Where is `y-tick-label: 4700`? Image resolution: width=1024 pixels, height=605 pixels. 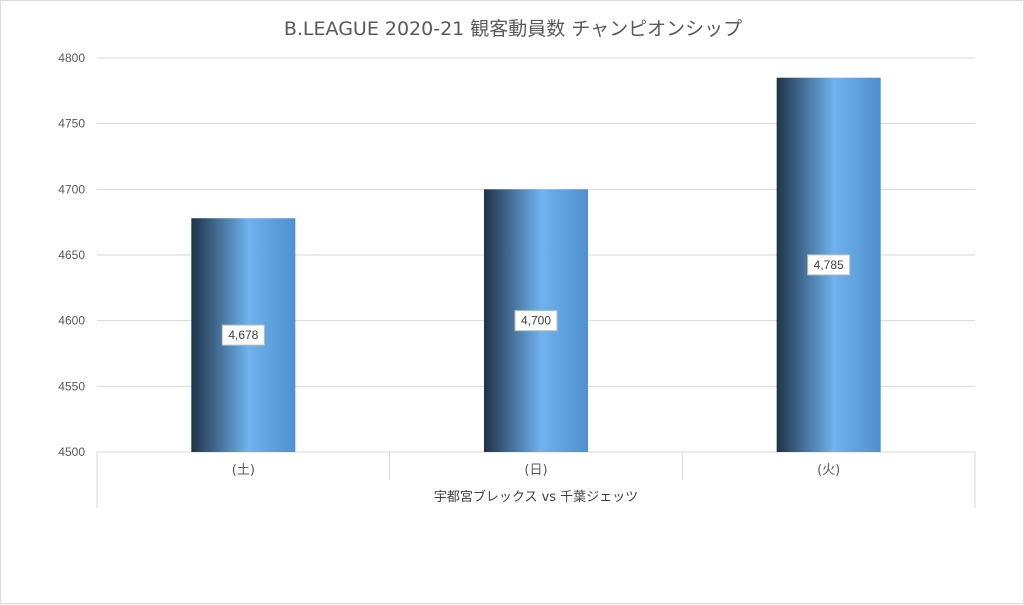
y-tick-label: 4700 is located at coordinates (71, 189).